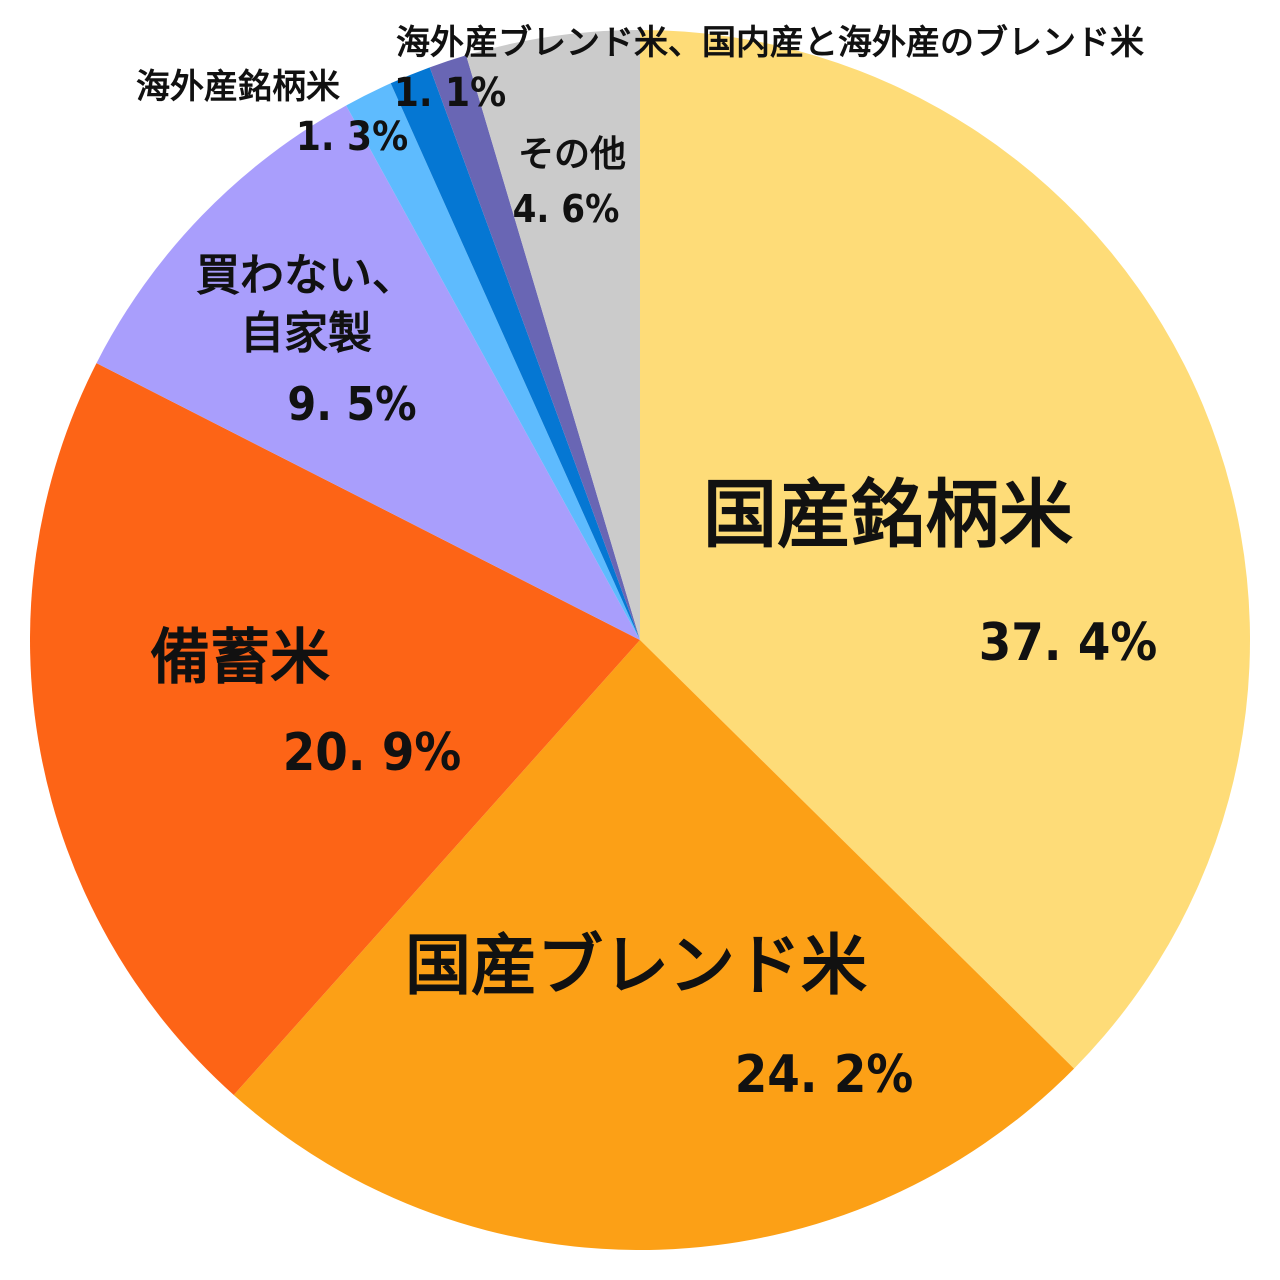  Describe the element at coordinates (351, 404) in the screenshot. I see `slice-value-4: 9. 5%` at that location.